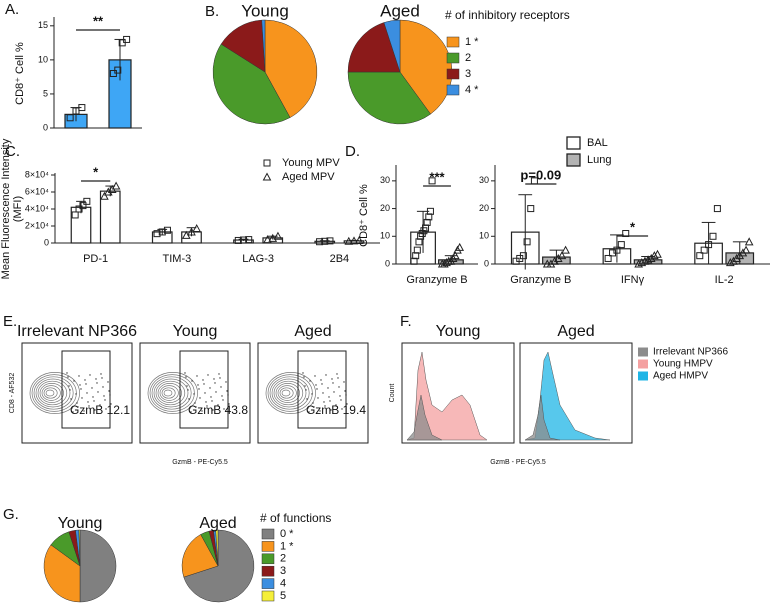 The image size is (777, 604). Describe the element at coordinates (258, 259) in the screenshot. I see `x-tick-label: LAG-3` at that location.